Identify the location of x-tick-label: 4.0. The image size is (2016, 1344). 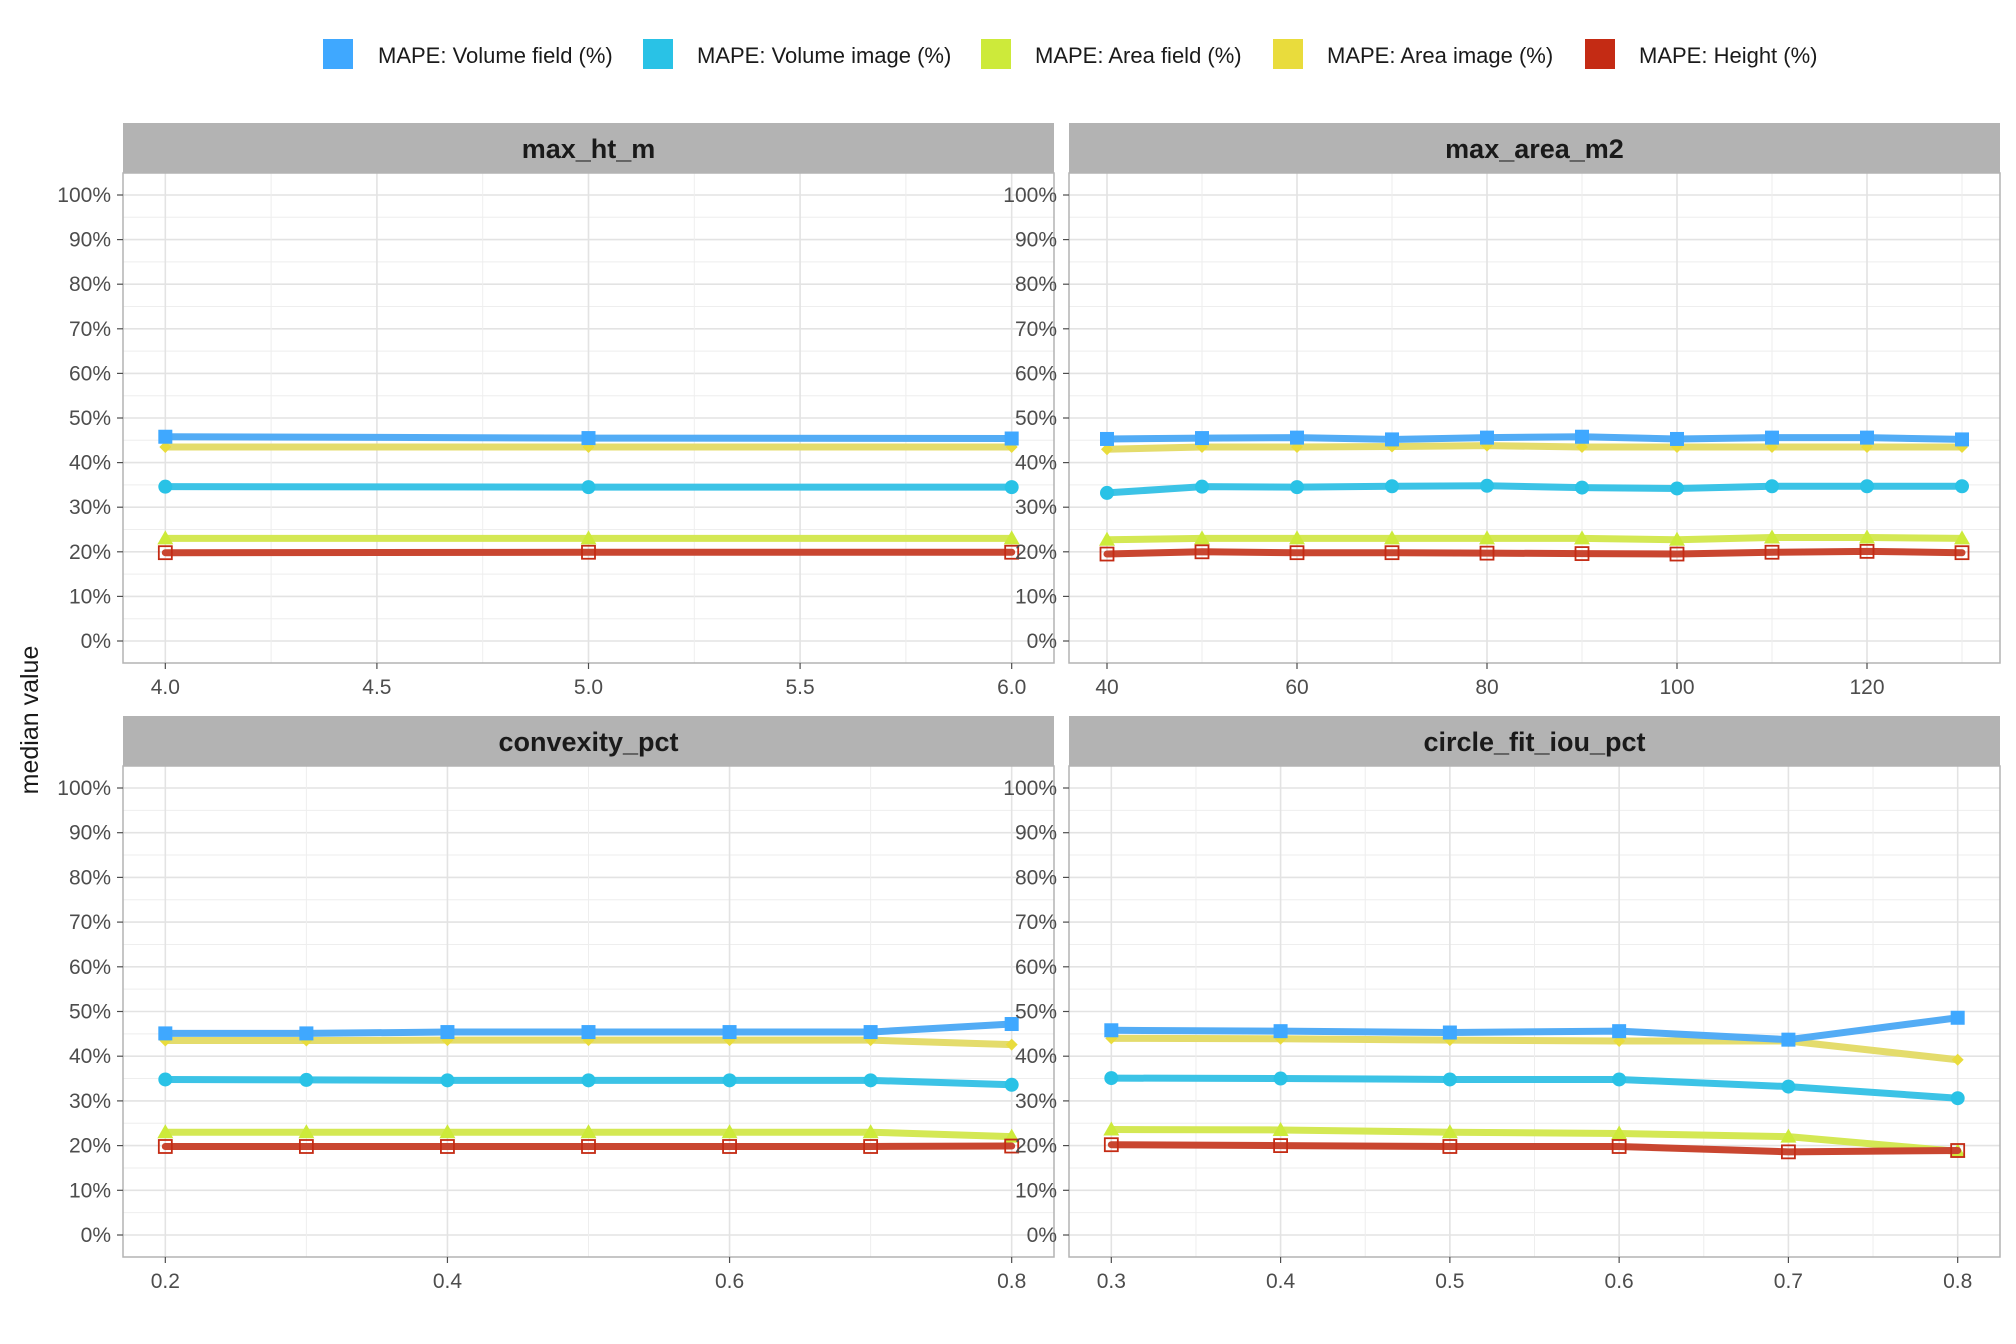
(165, 687).